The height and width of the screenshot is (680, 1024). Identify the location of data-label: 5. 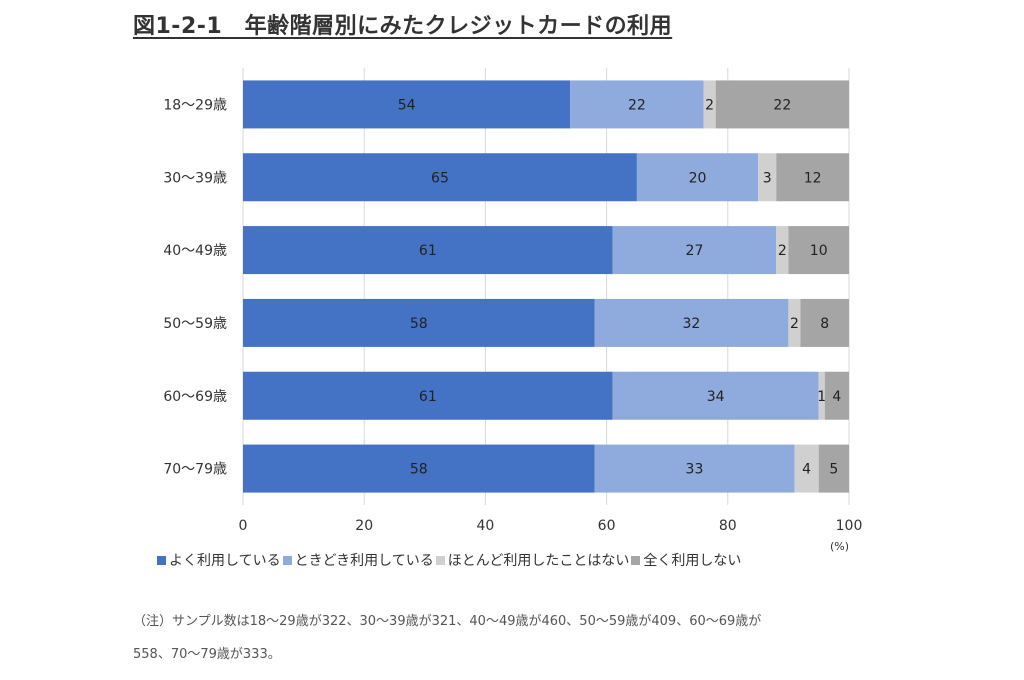
(833, 470).